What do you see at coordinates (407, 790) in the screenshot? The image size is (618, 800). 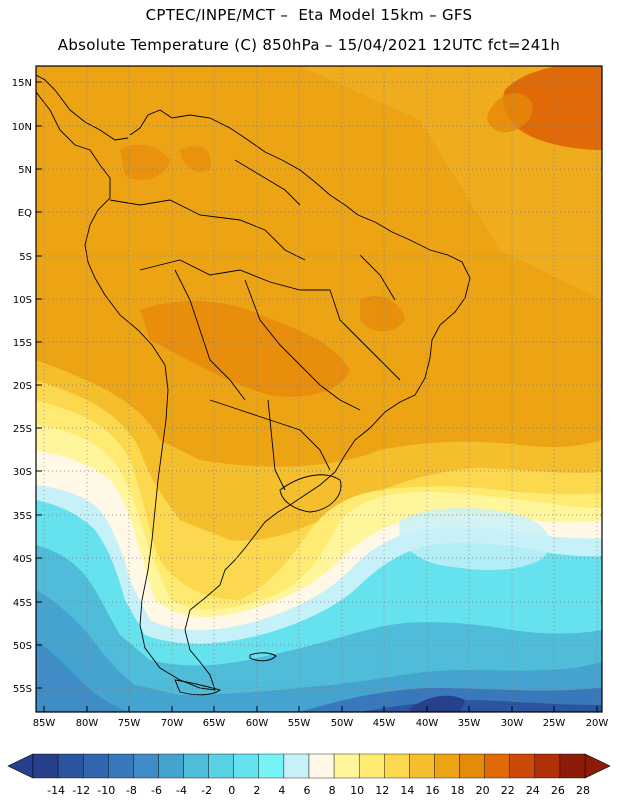 I see `colorbar-label: 14` at bounding box center [407, 790].